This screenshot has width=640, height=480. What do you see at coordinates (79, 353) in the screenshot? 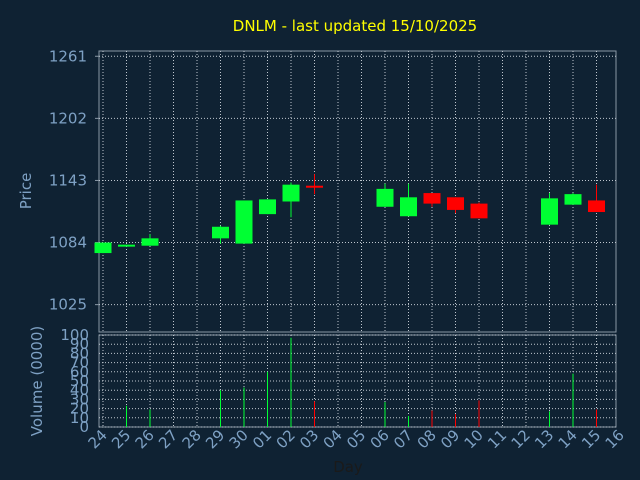
I see `volume-tick-label: 80` at bounding box center [79, 353].